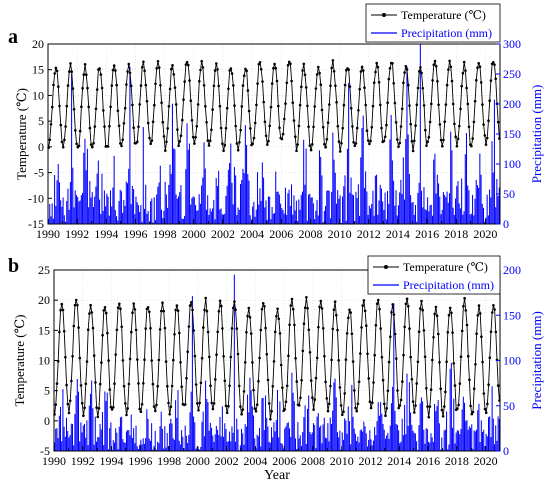 Image resolution: width=550 pixels, height=486 pixels. Describe the element at coordinates (106, 234) in the screenshot. I see `x-tick-label: 1994` at that location.